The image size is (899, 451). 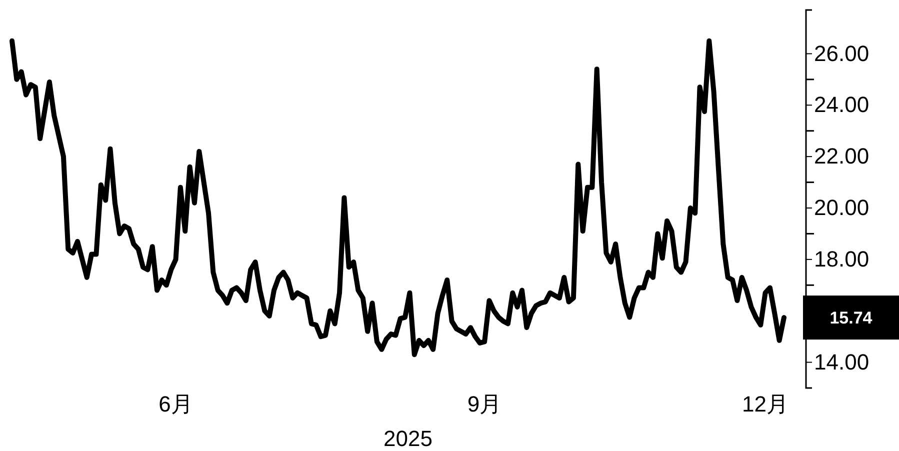 I want to click on y-tick-label: 14.00, so click(x=842, y=361).